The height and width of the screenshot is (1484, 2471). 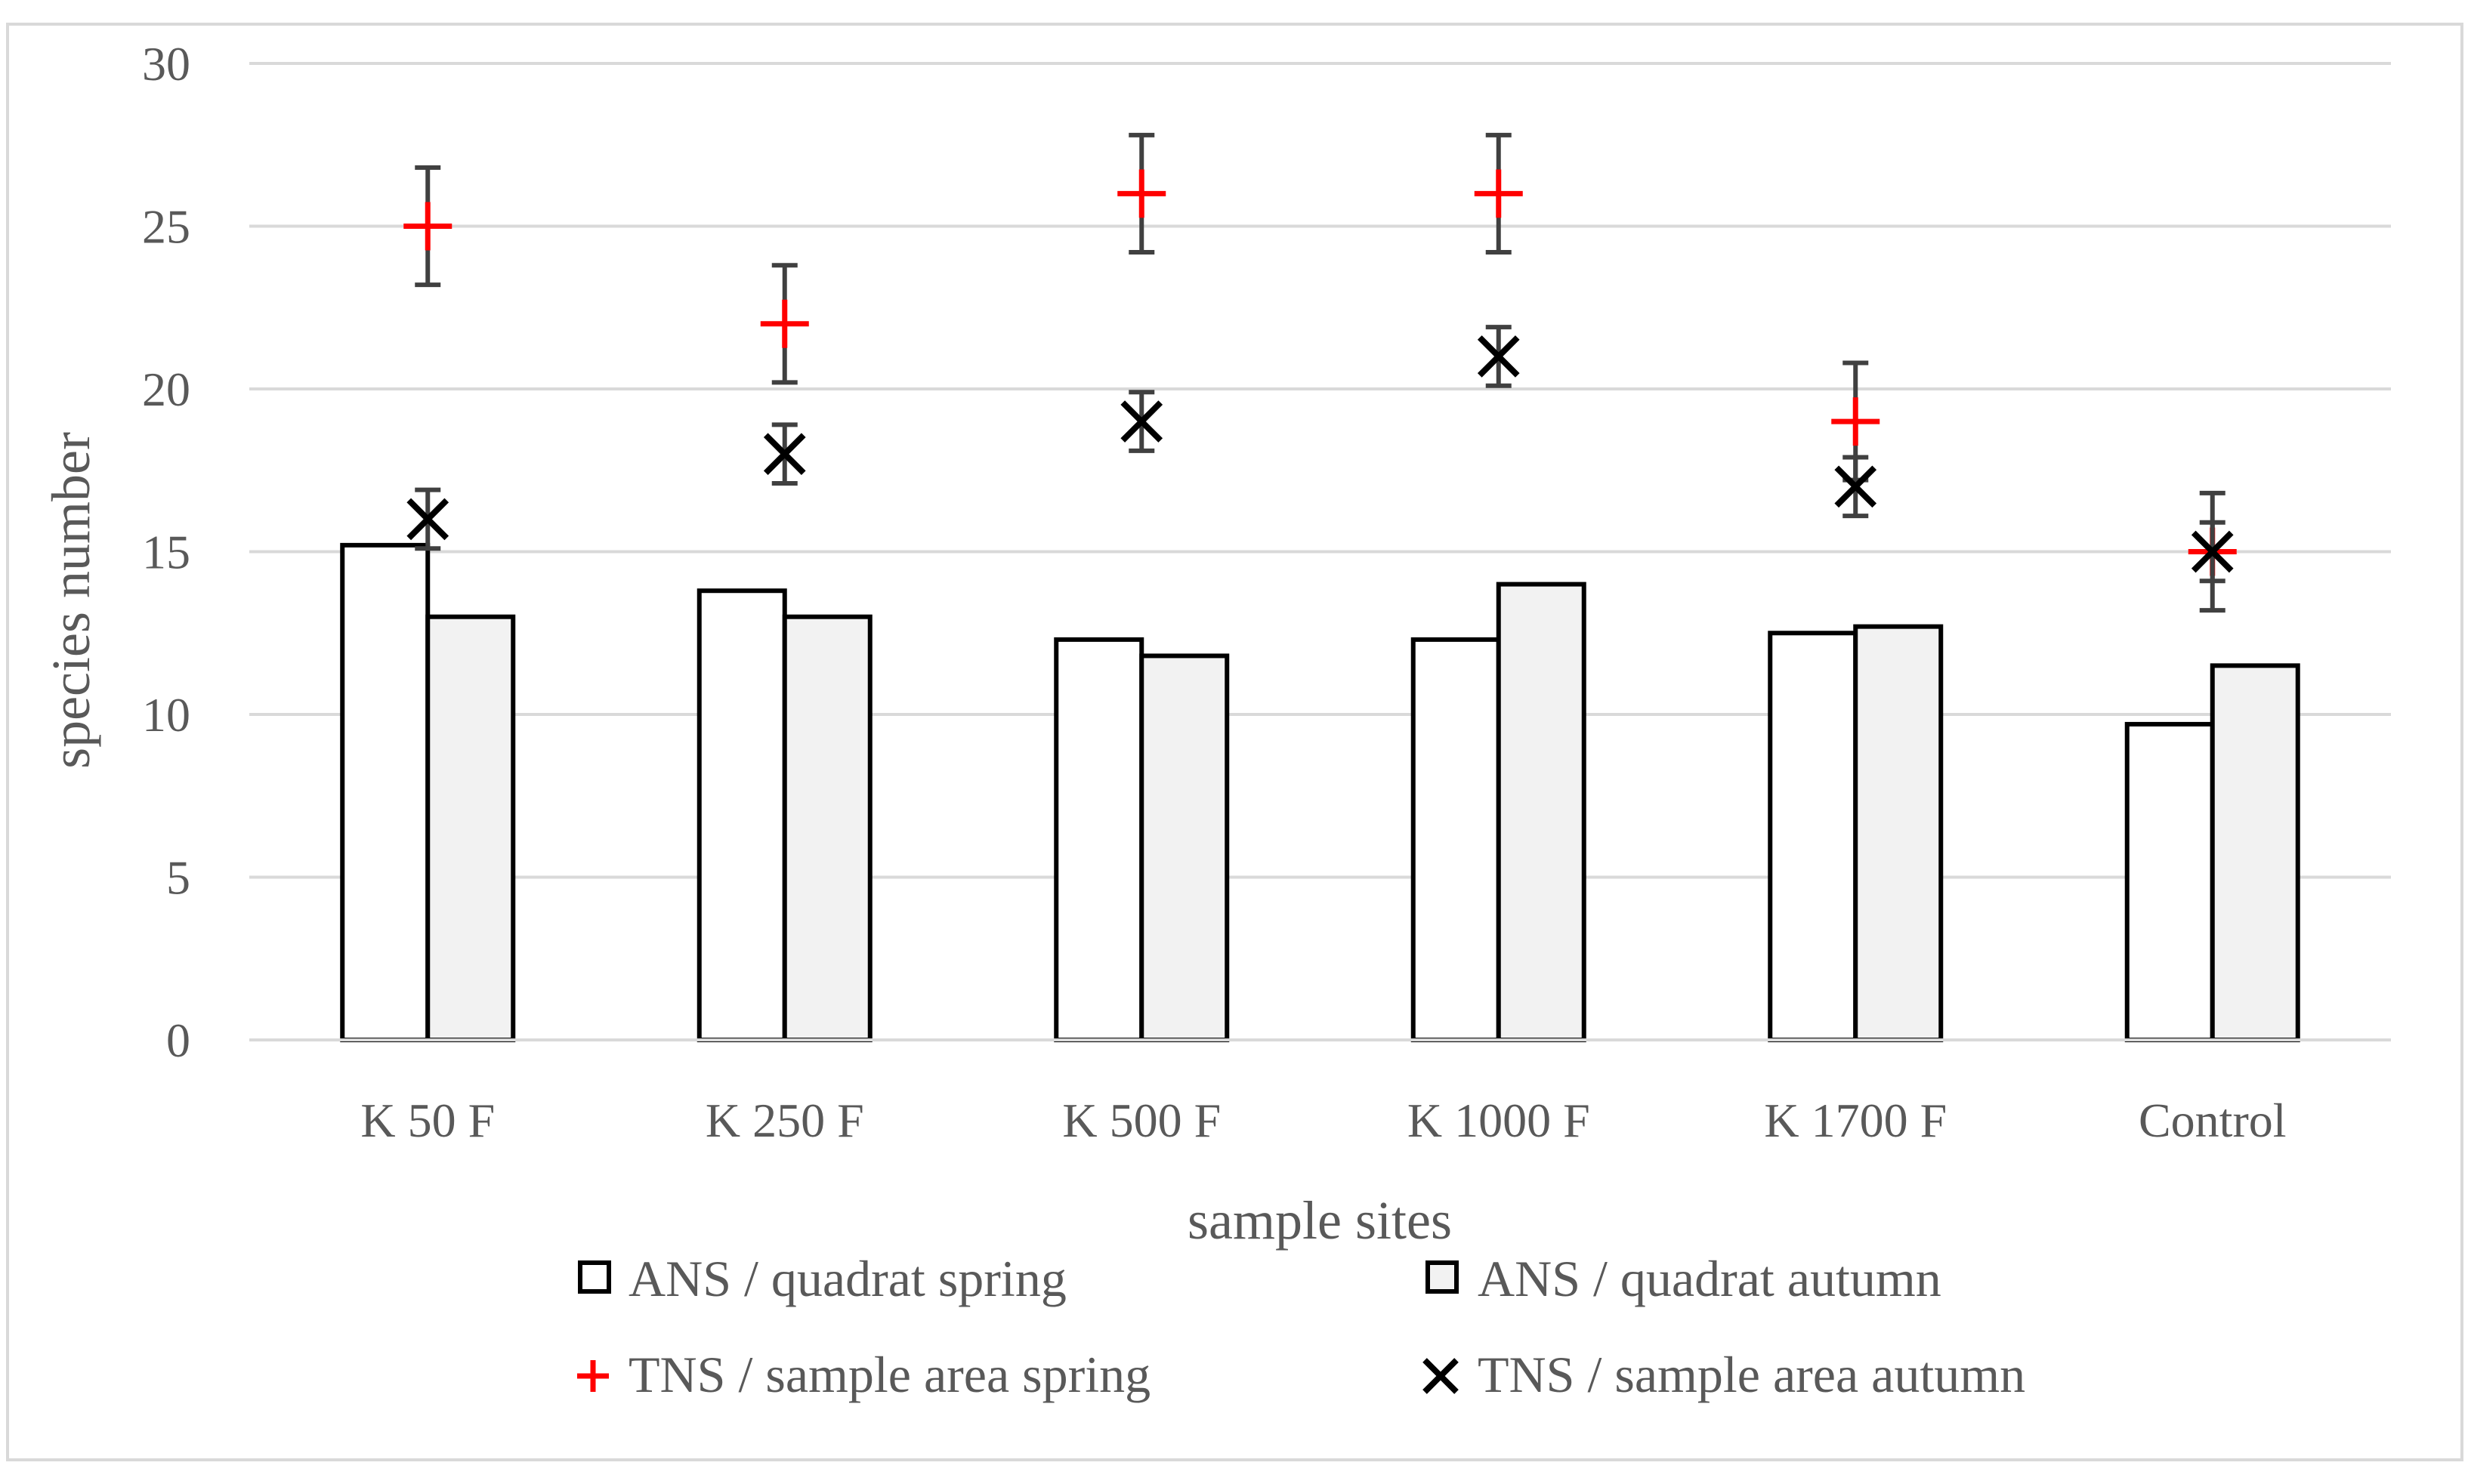 What do you see at coordinates (166, 227) in the screenshot?
I see `y-tick-label-25: 25` at bounding box center [166, 227].